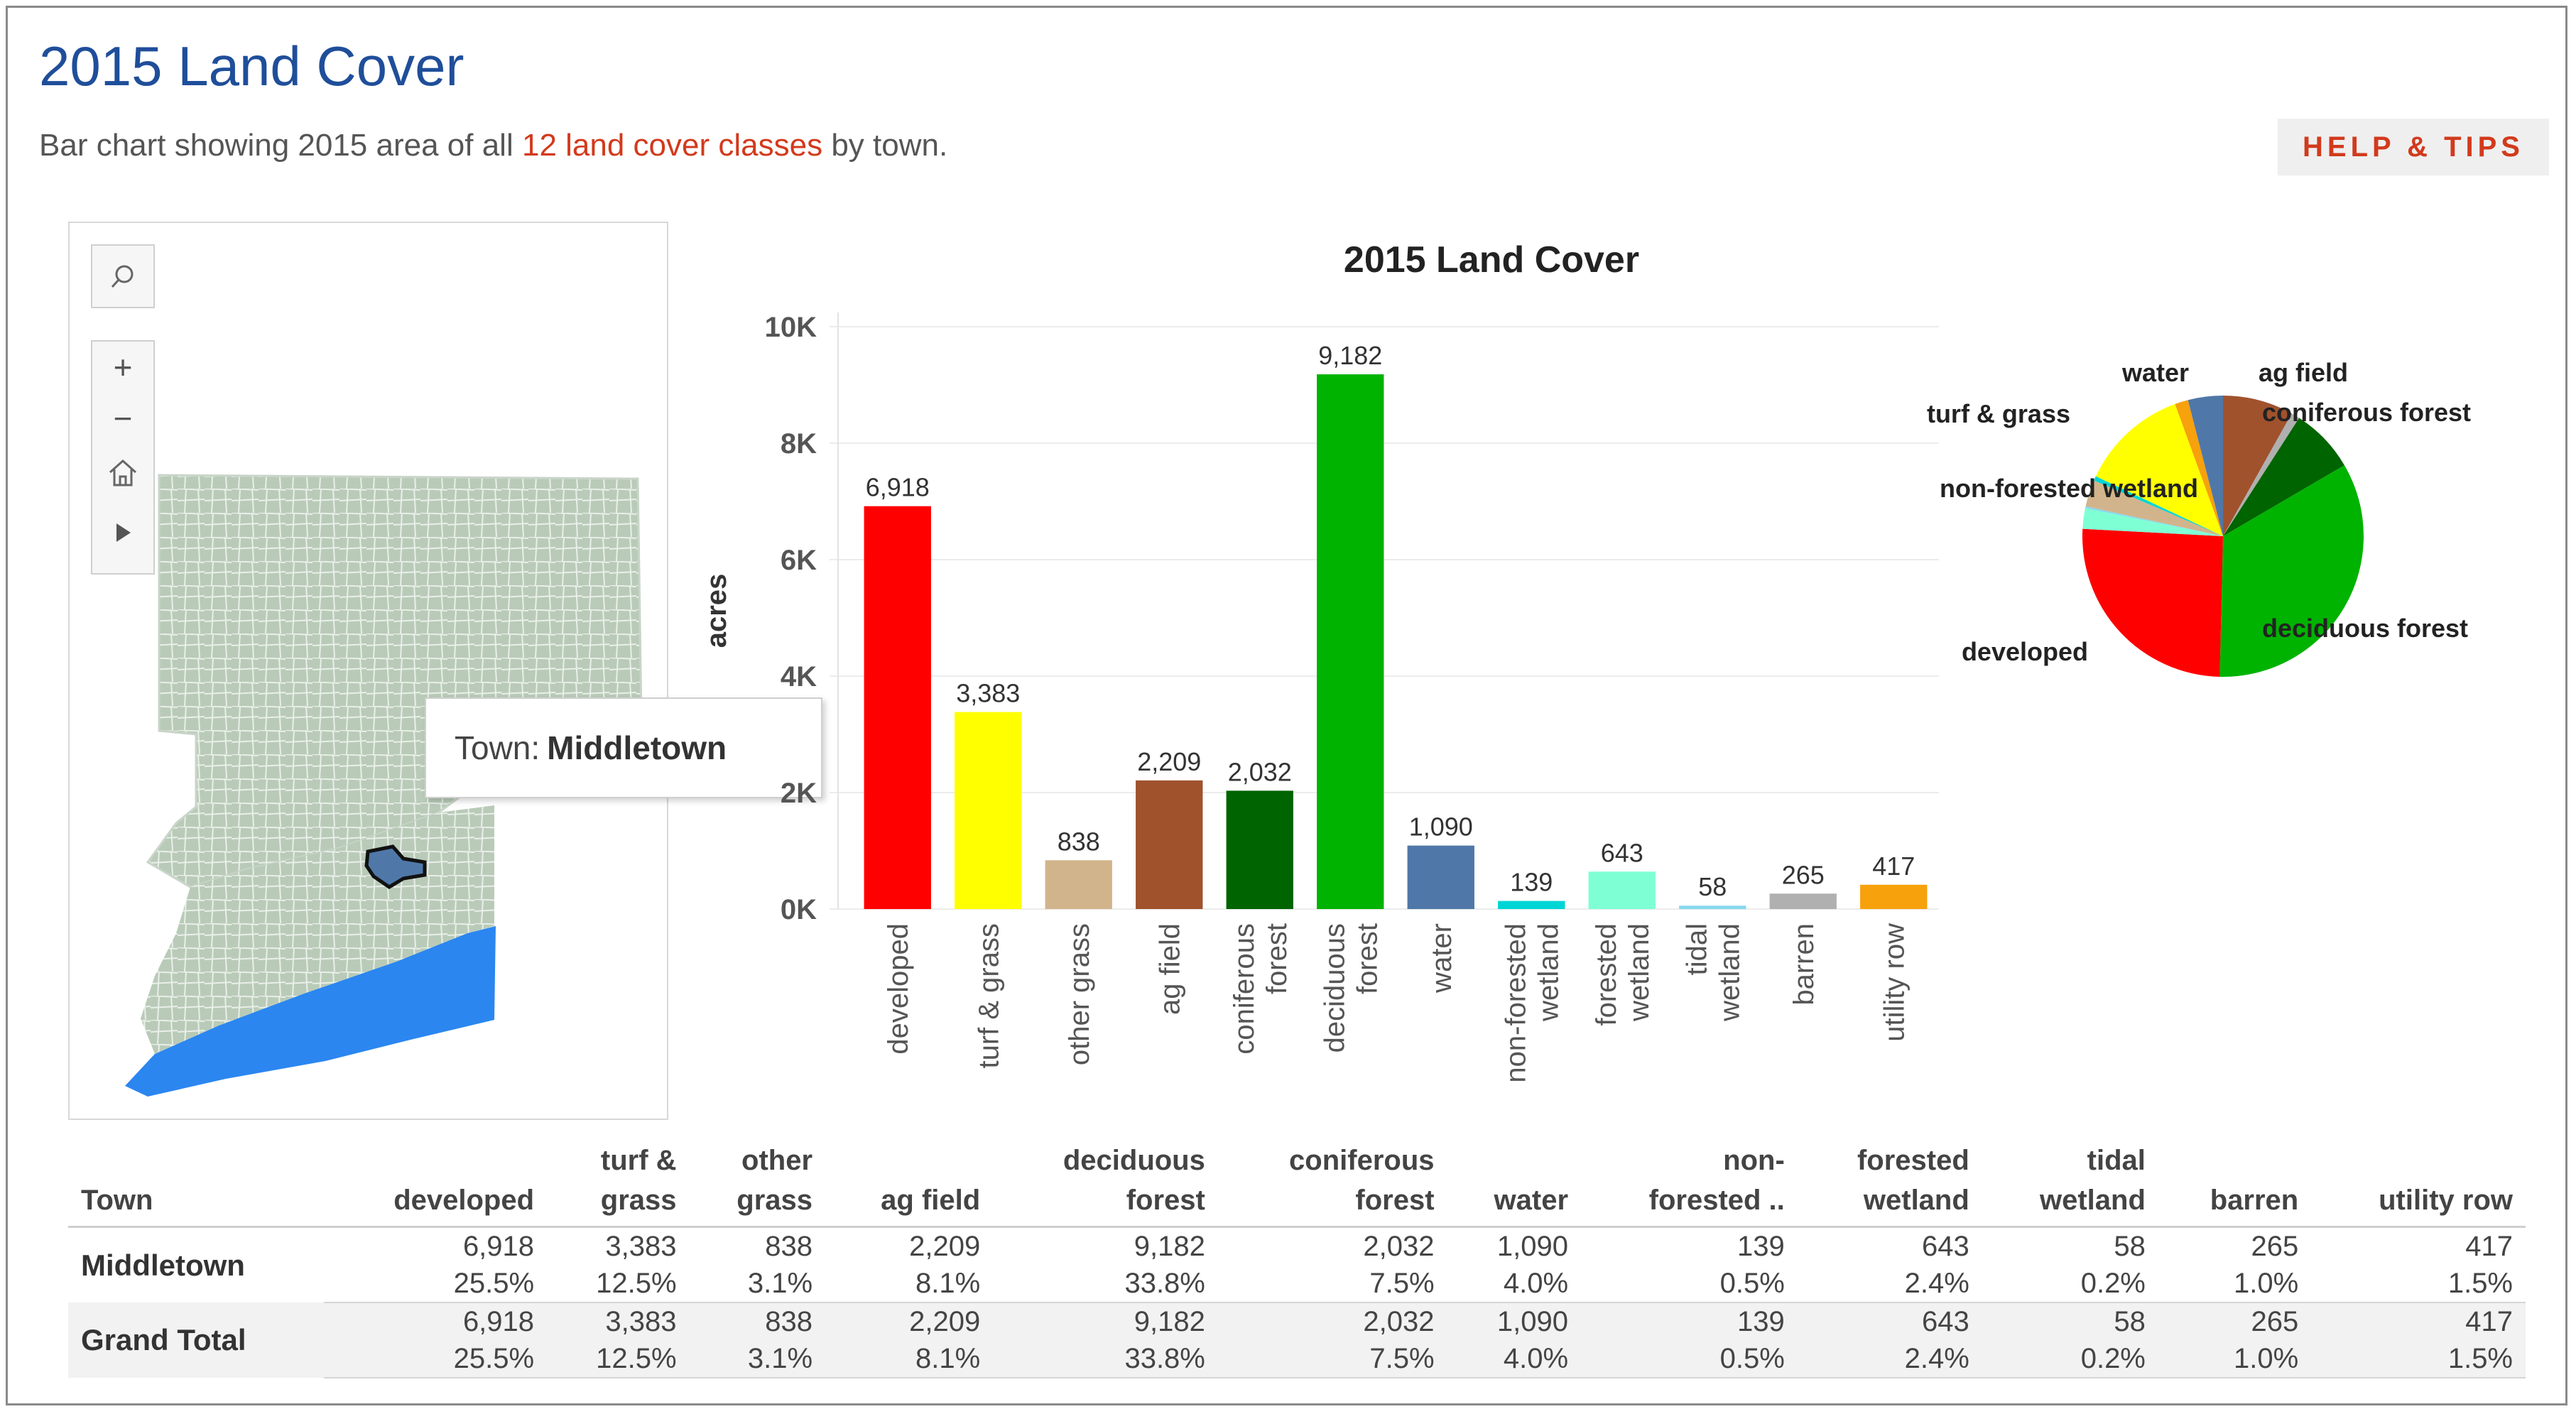 The image size is (2576, 1414). What do you see at coordinates (1332, 1321) in the screenshot?
I see `acres-cell: 2,032` at bounding box center [1332, 1321].